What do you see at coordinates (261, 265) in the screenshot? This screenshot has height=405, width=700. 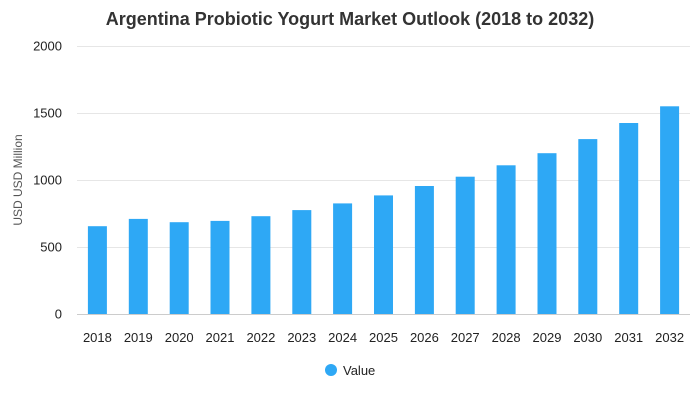 I see `bar-2022` at bounding box center [261, 265].